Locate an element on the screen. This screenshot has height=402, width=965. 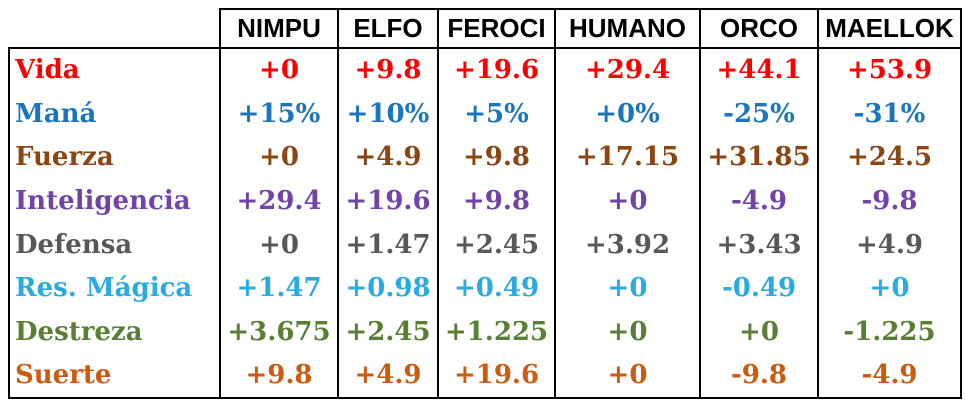
table-row: Maná +15% +10% +5% +0% -25% -31% is located at coordinates (485, 113).